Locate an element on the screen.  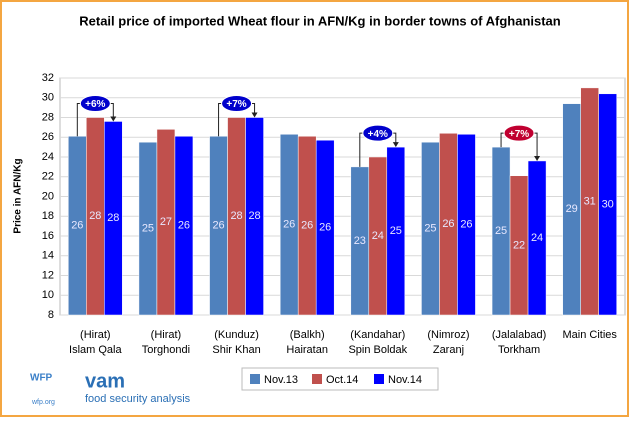
logo: WFP is located at coordinates (41, 378).